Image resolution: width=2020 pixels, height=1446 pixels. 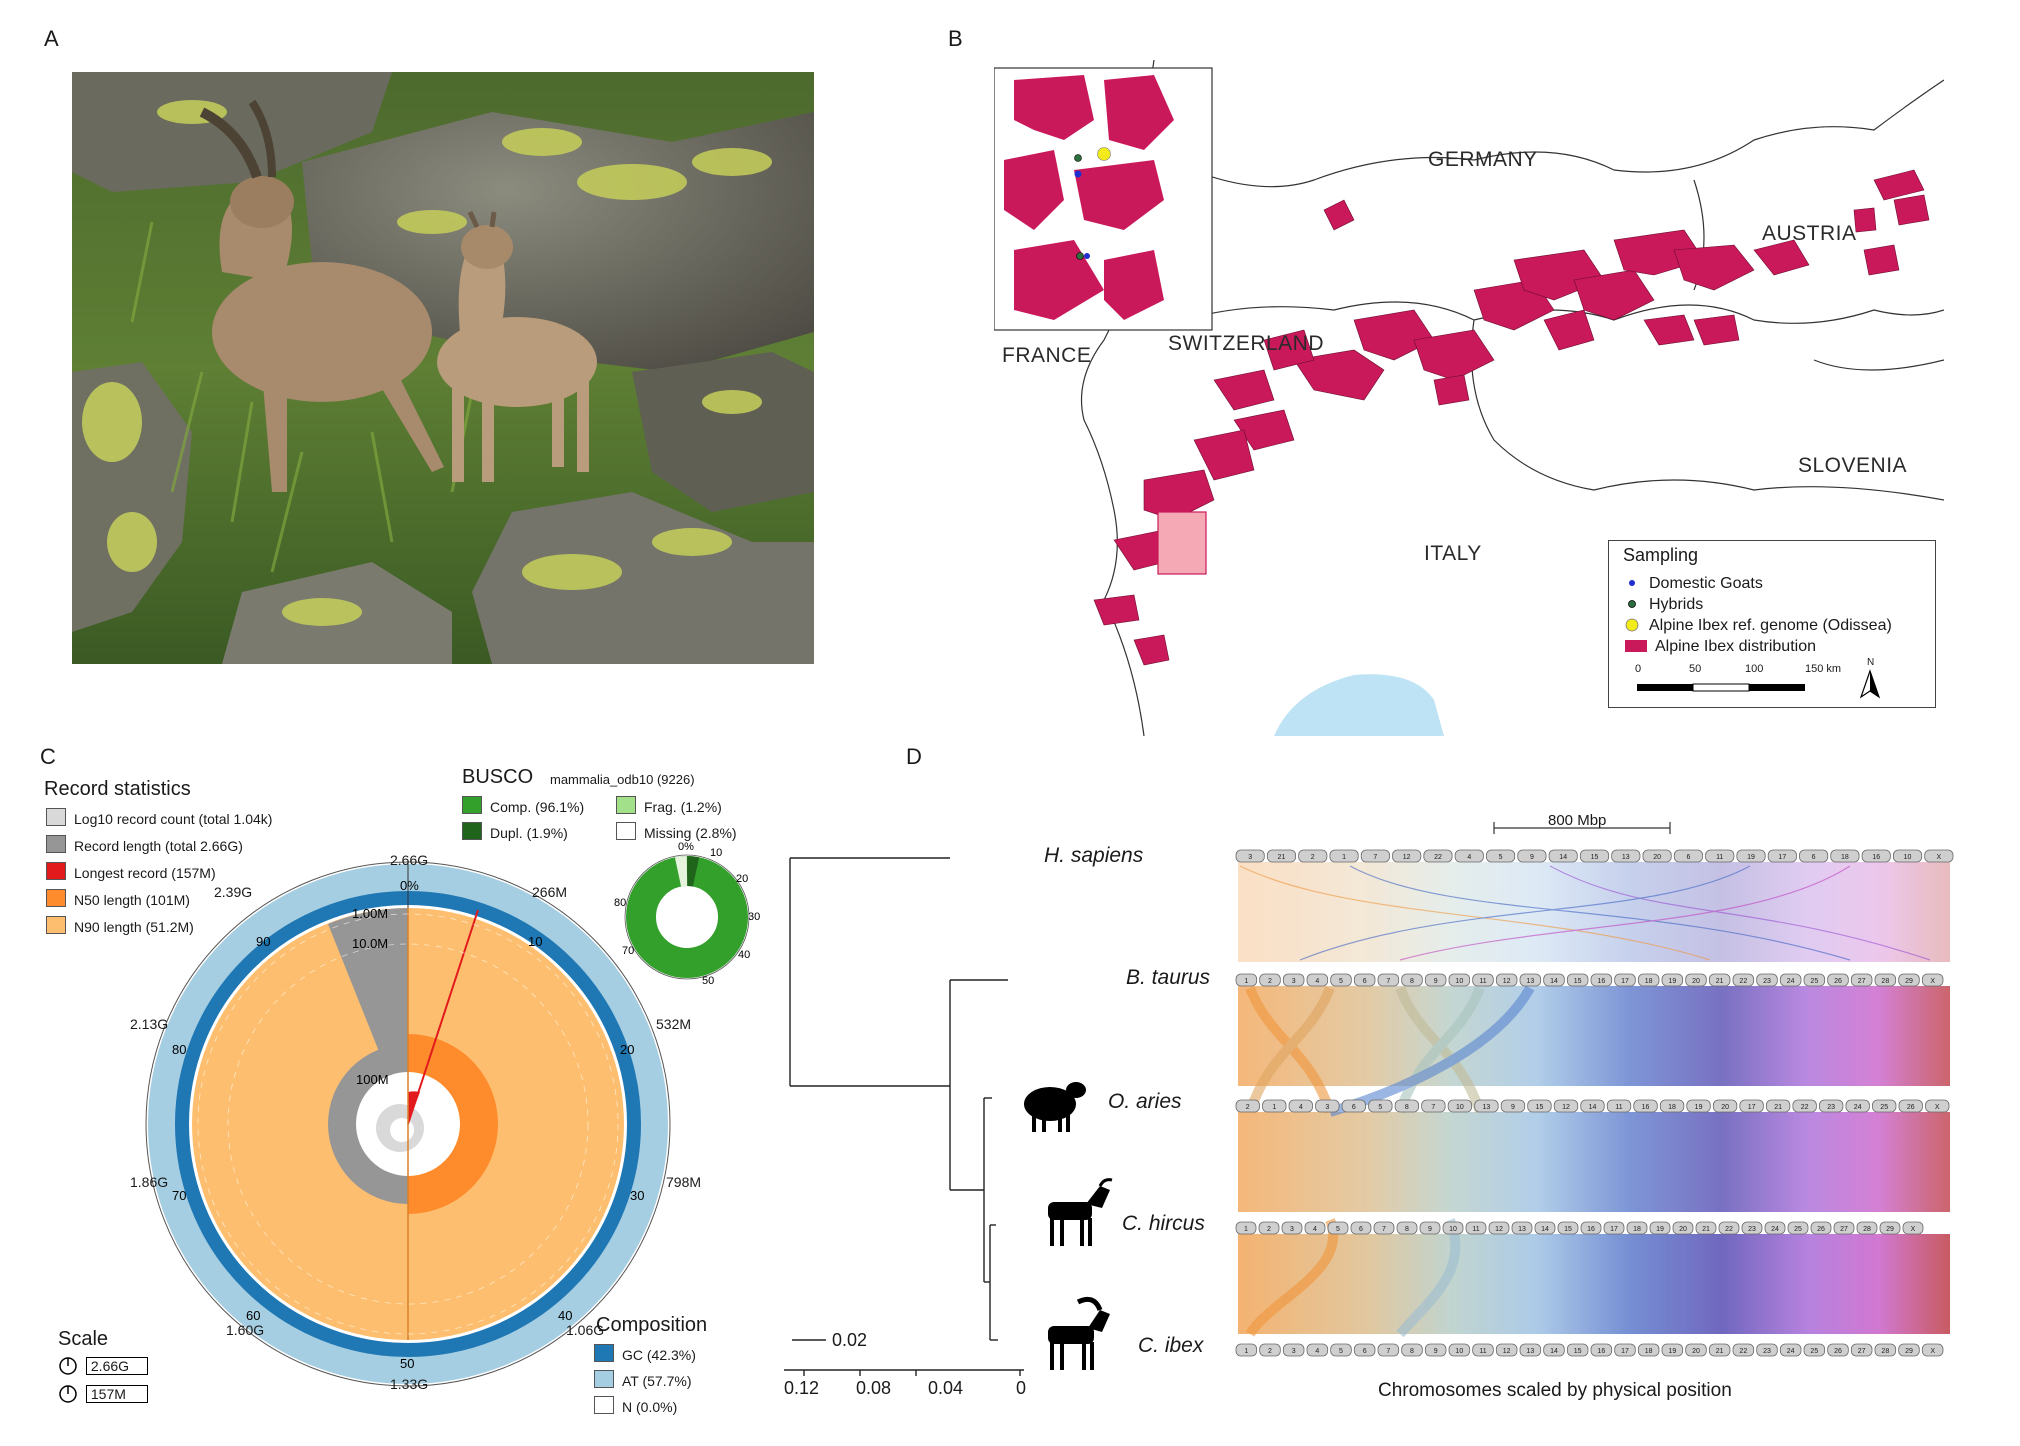 What do you see at coordinates (946, 1388) in the screenshot?
I see `tree-axis-tick-0-04: 0.04` at bounding box center [946, 1388].